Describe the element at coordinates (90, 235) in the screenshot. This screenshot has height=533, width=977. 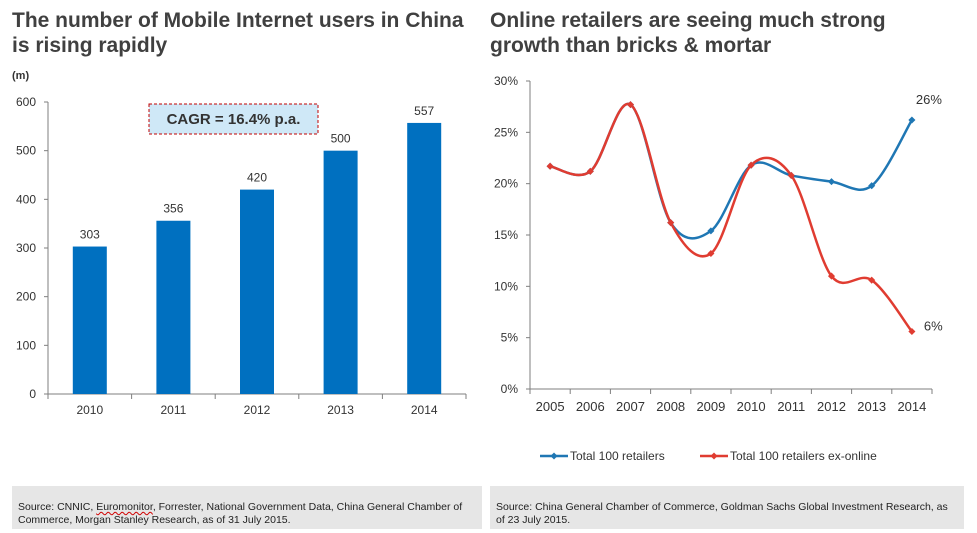
I see `bar-value-label: 303` at that location.